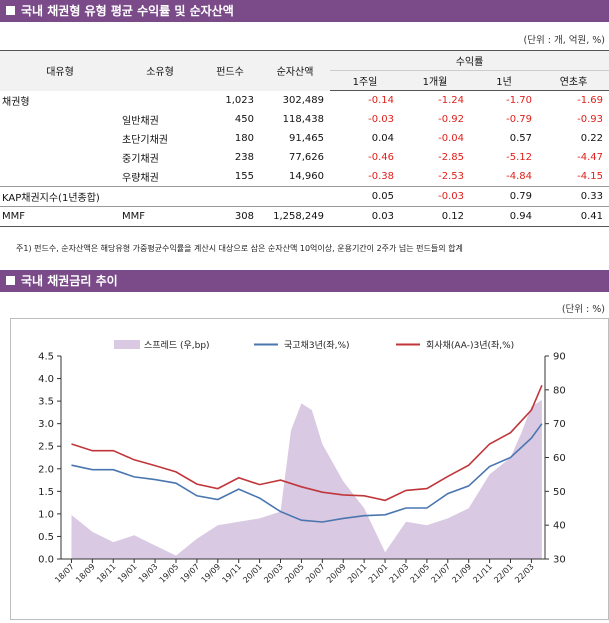  Describe the element at coordinates (304, 11) in the screenshot. I see `section-header-fund-returns: 국내 채권형 유형 평균 수익률 및 순자산액` at that location.